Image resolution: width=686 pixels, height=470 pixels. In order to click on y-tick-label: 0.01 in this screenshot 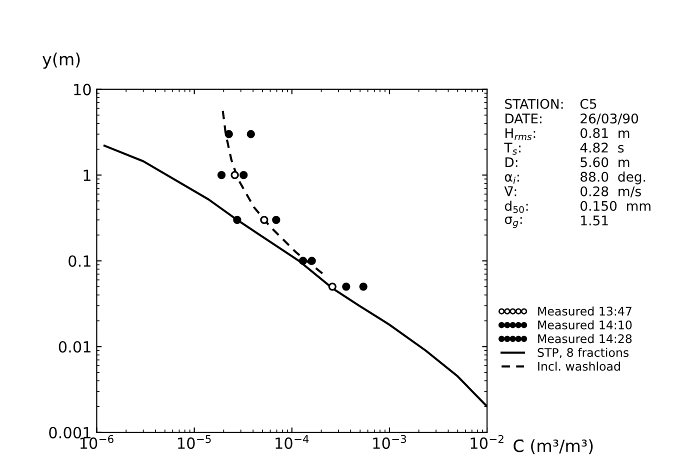, I will do `click(74, 347)`.